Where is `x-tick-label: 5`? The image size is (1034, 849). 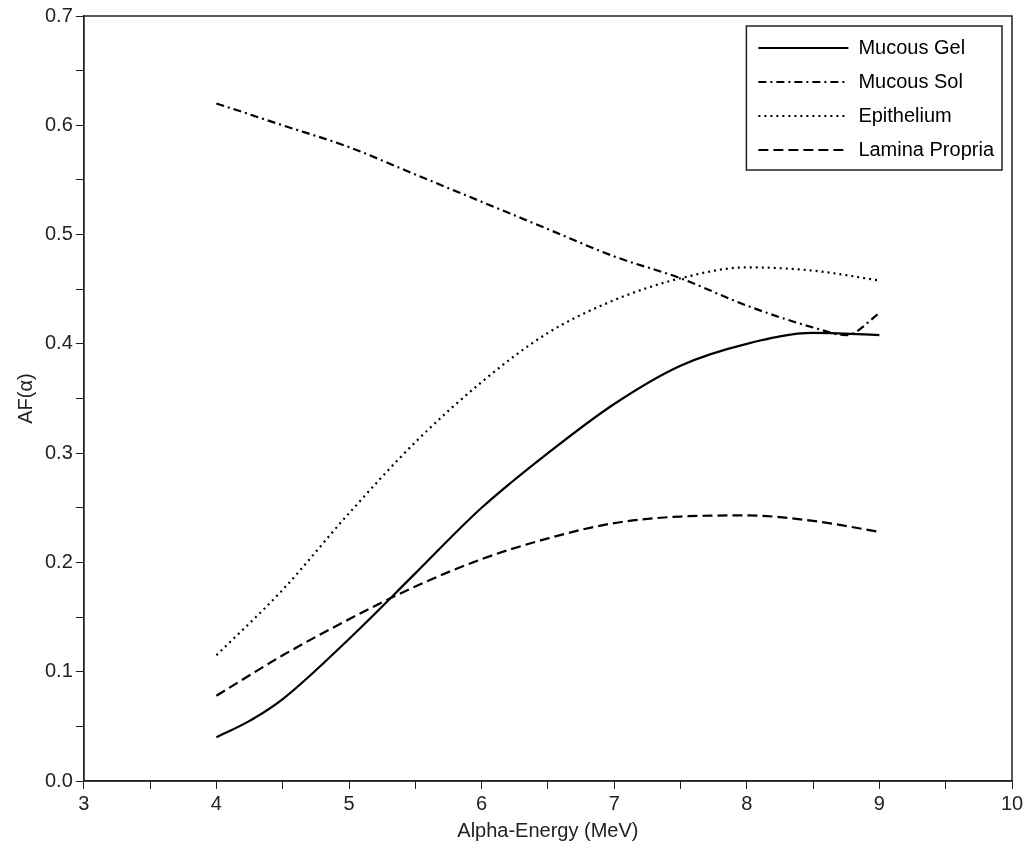
x-tick-label: 5 is located at coordinates (349, 802).